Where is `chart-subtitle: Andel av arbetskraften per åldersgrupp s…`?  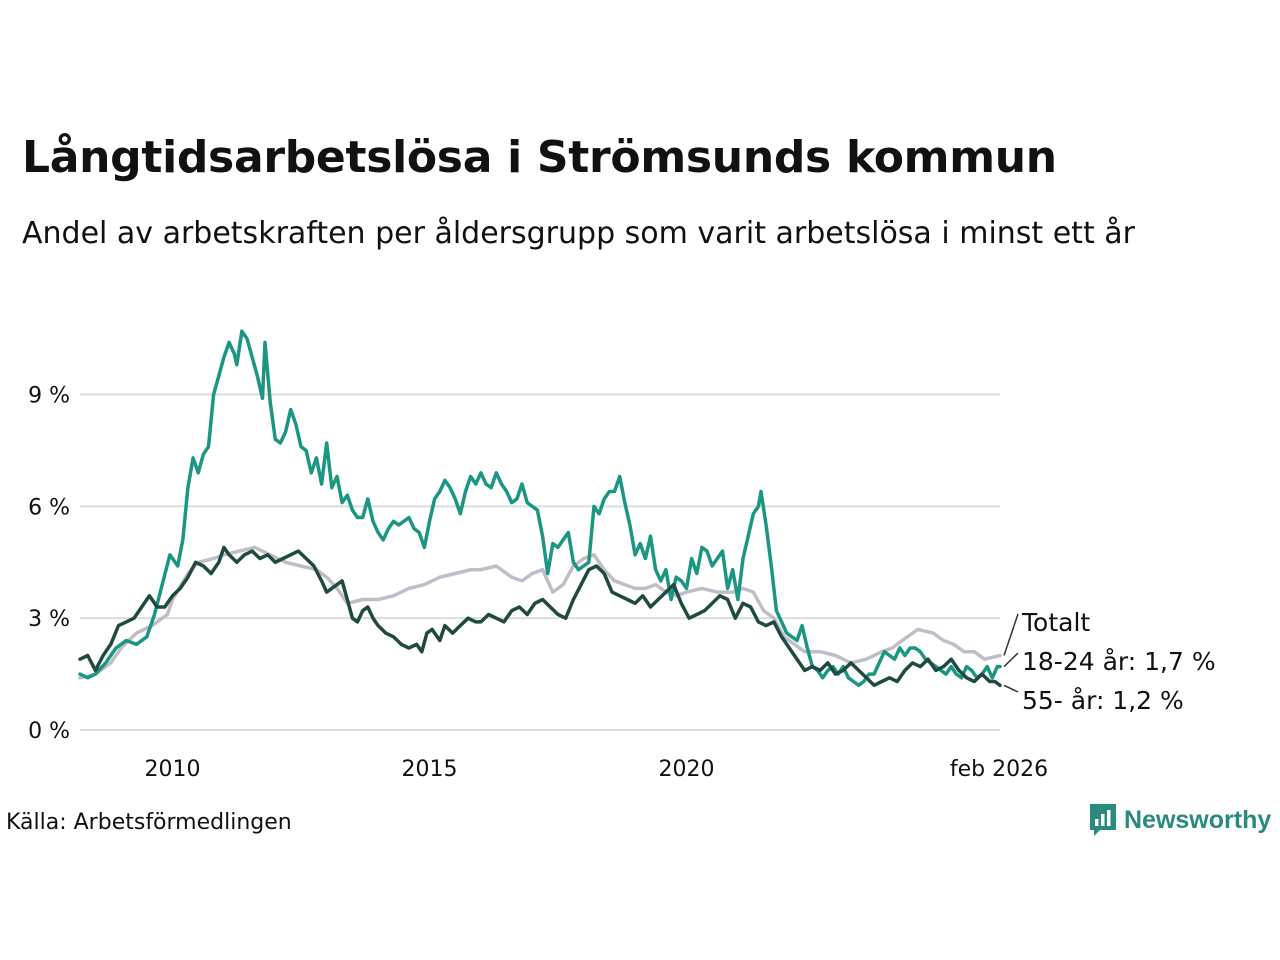 chart-subtitle: Andel av arbetskraften per åldersgrupp s… is located at coordinates (578, 233).